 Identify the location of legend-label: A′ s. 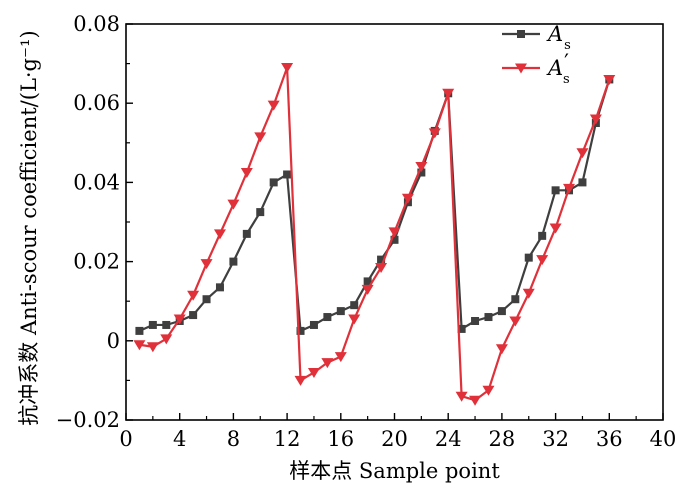
(558, 68).